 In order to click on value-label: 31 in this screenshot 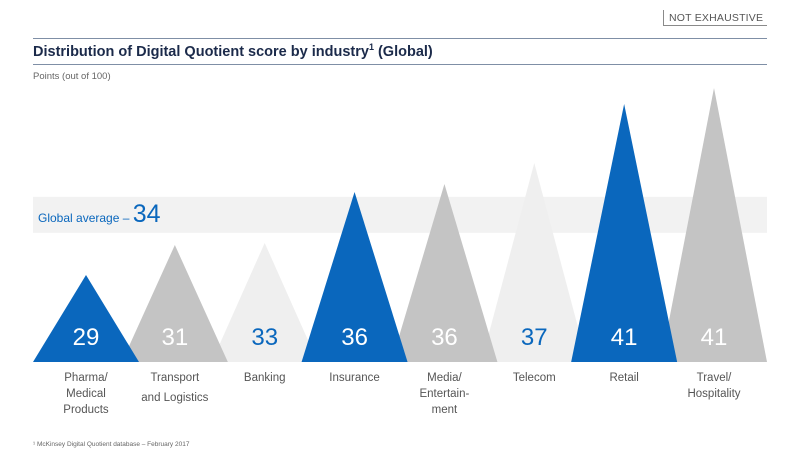, I will do `click(175, 337)`.